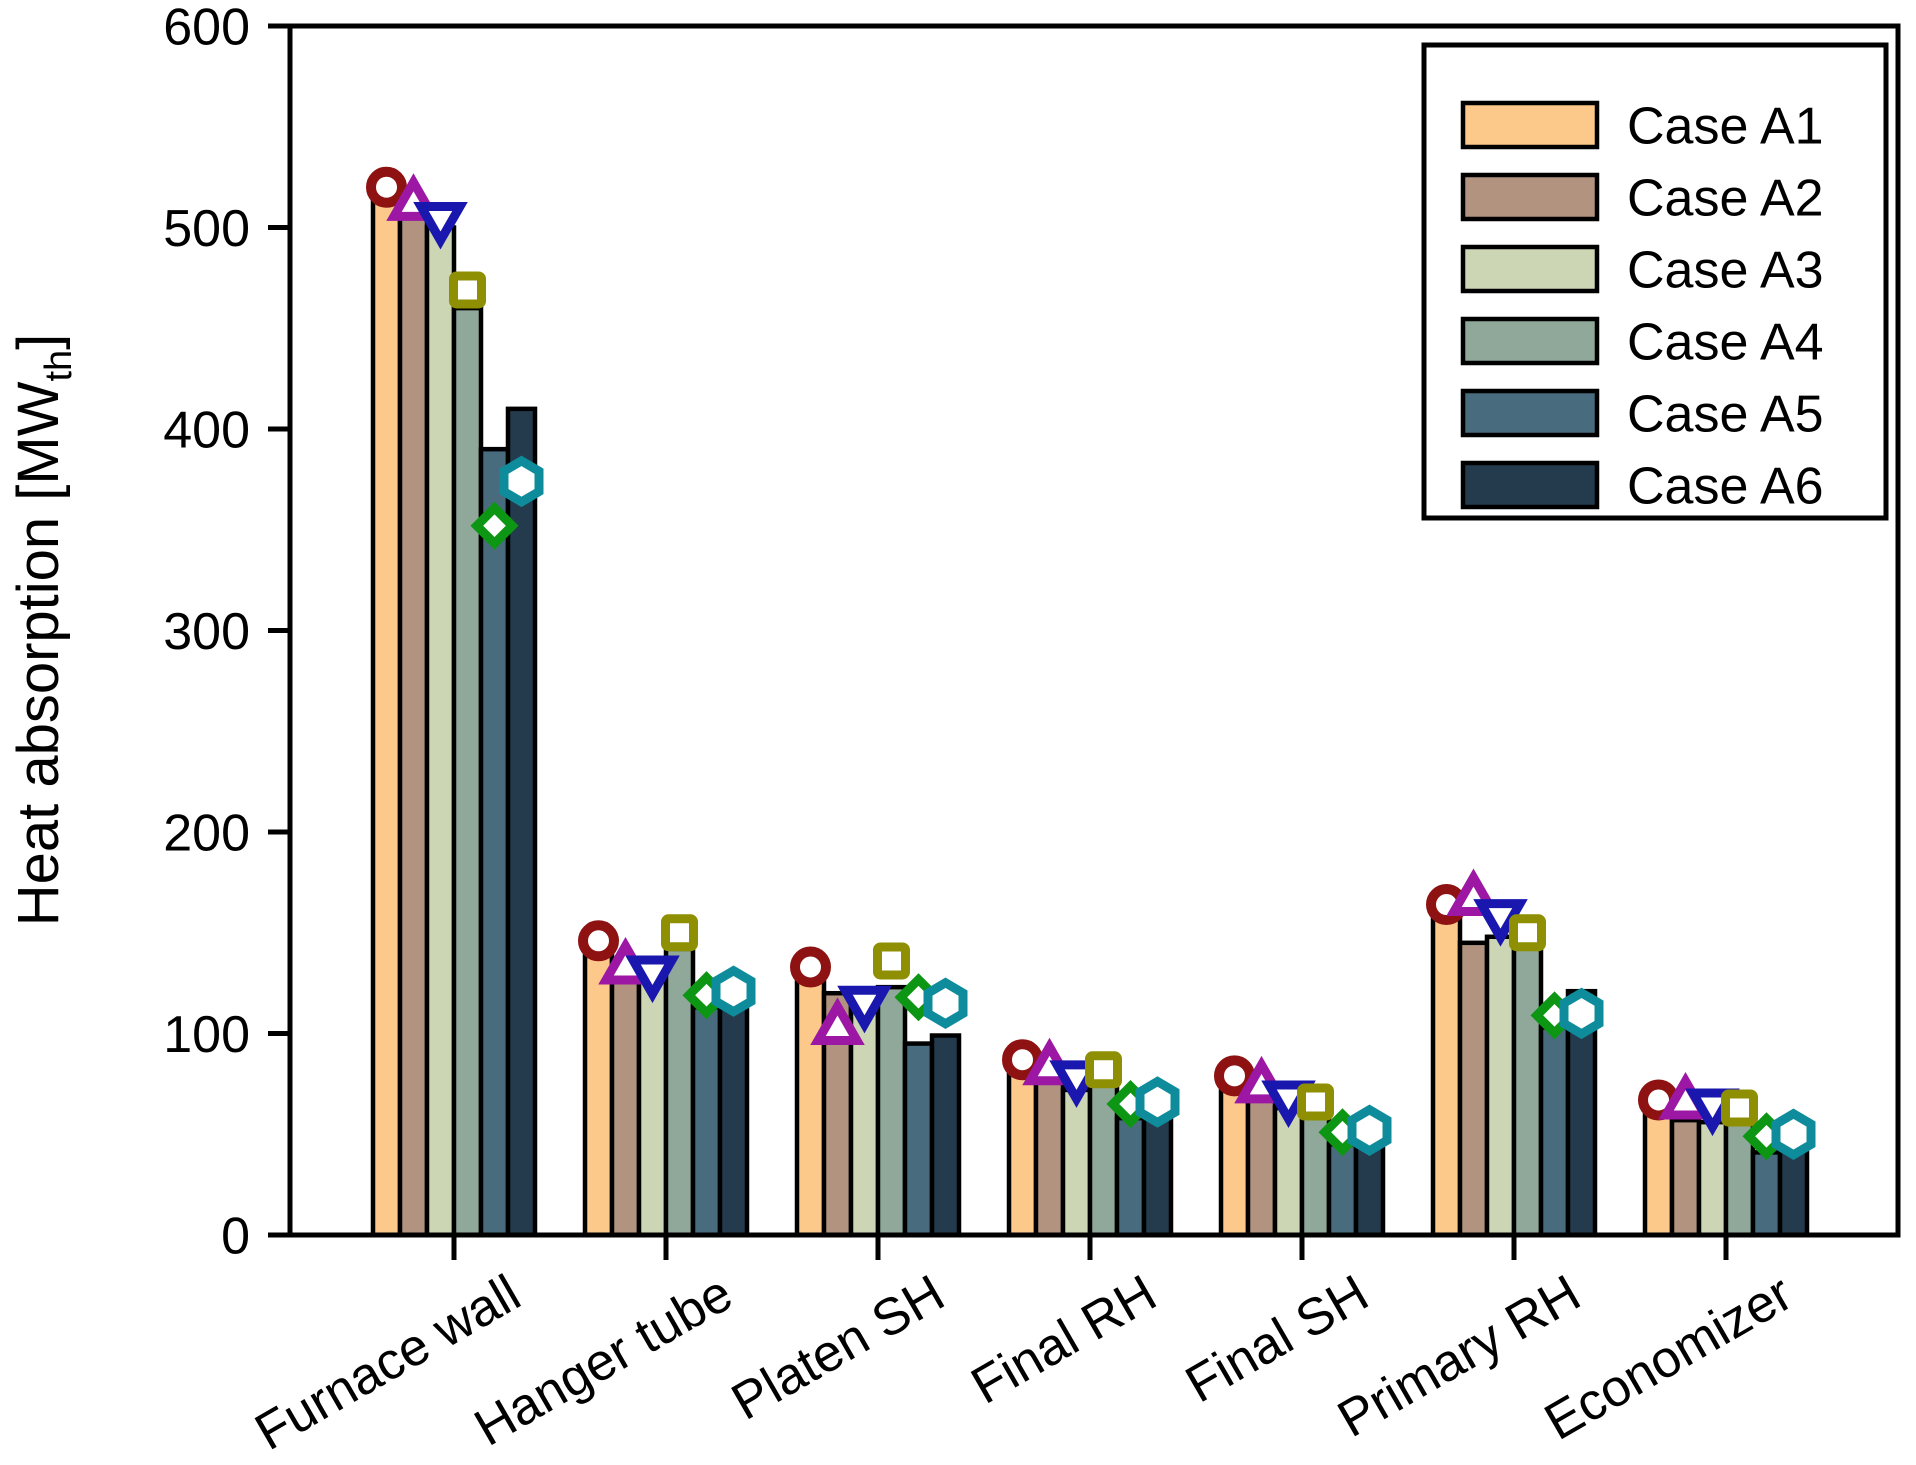 This screenshot has height=1465, width=1916. Describe the element at coordinates (206, 229) in the screenshot. I see `y-tick-label: 500` at that location.